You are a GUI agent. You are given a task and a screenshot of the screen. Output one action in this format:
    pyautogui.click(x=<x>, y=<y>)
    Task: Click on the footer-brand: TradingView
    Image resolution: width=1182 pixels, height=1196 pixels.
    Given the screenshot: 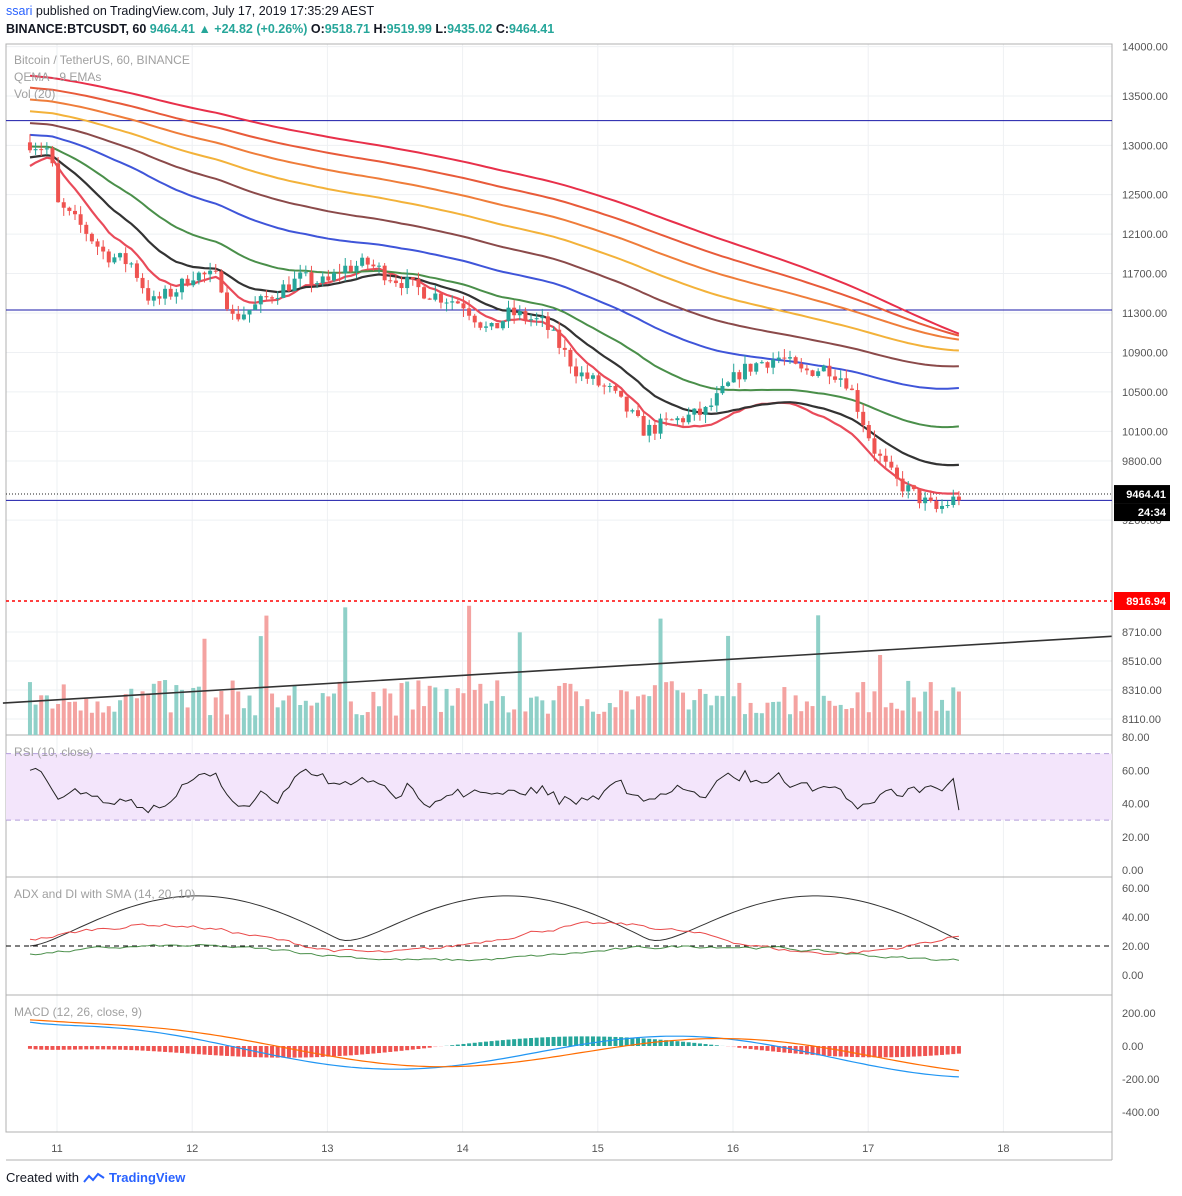 What is the action you would take?
    pyautogui.click(x=147, y=1177)
    